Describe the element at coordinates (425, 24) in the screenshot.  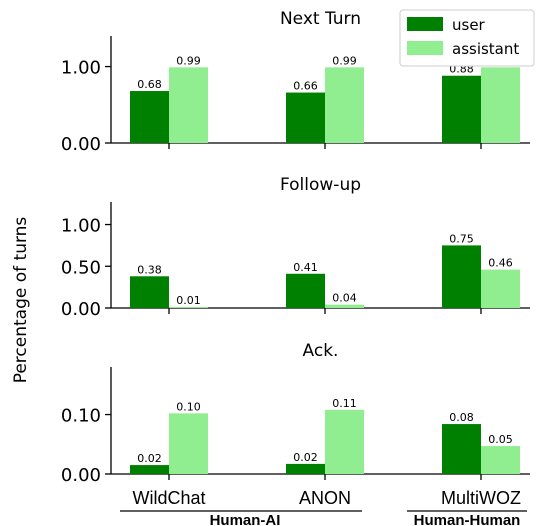
I see `legend-swatch-user` at that location.